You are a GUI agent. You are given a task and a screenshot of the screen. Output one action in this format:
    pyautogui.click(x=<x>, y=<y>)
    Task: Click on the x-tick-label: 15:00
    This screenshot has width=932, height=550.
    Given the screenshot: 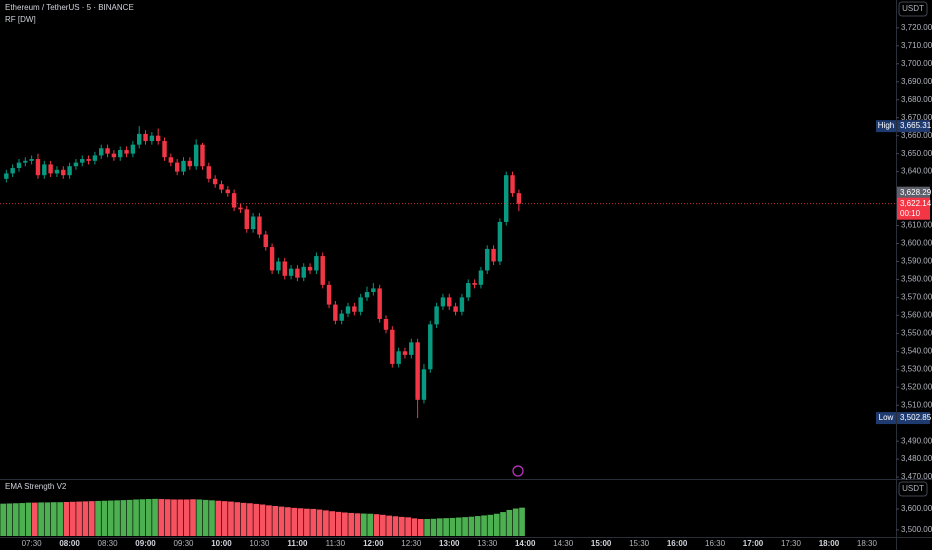 What is the action you would take?
    pyautogui.click(x=601, y=543)
    